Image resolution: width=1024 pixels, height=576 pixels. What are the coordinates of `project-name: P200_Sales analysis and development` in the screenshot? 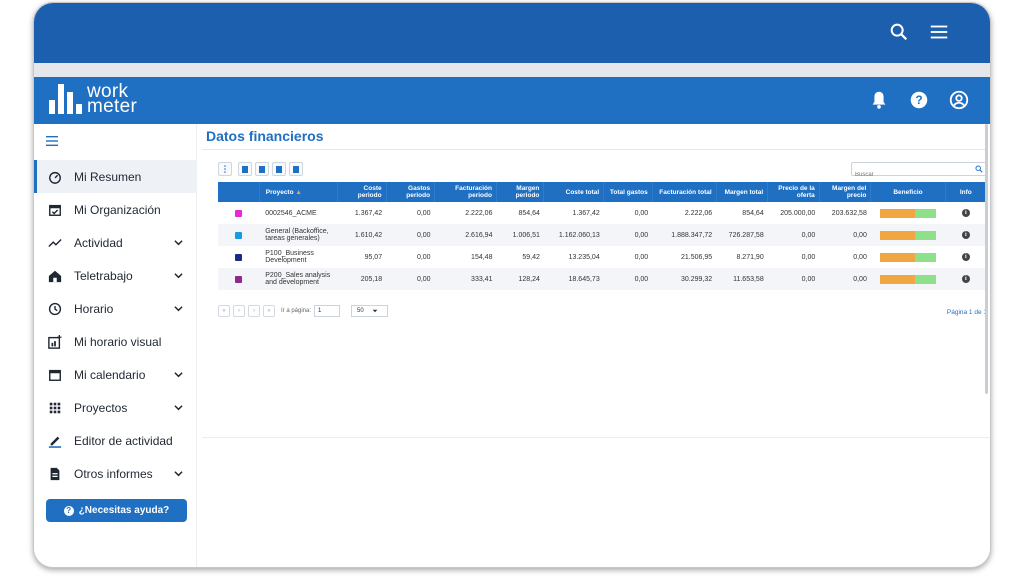 It's located at (298, 279).